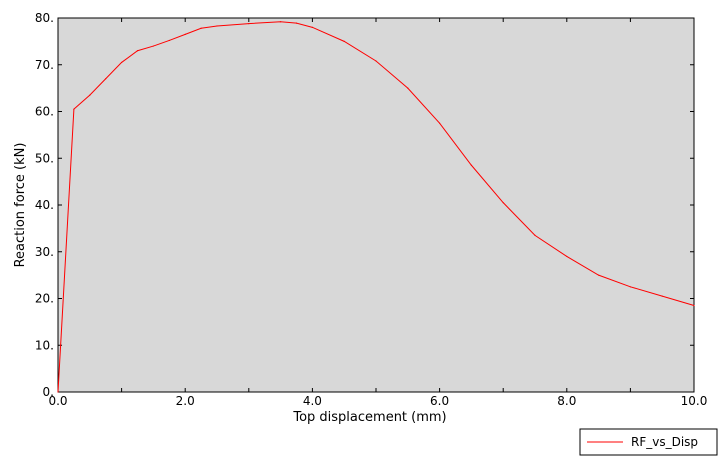 The height and width of the screenshot is (468, 725). What do you see at coordinates (57, 401) in the screenshot?
I see `x-tick-label: 0.0` at bounding box center [57, 401].